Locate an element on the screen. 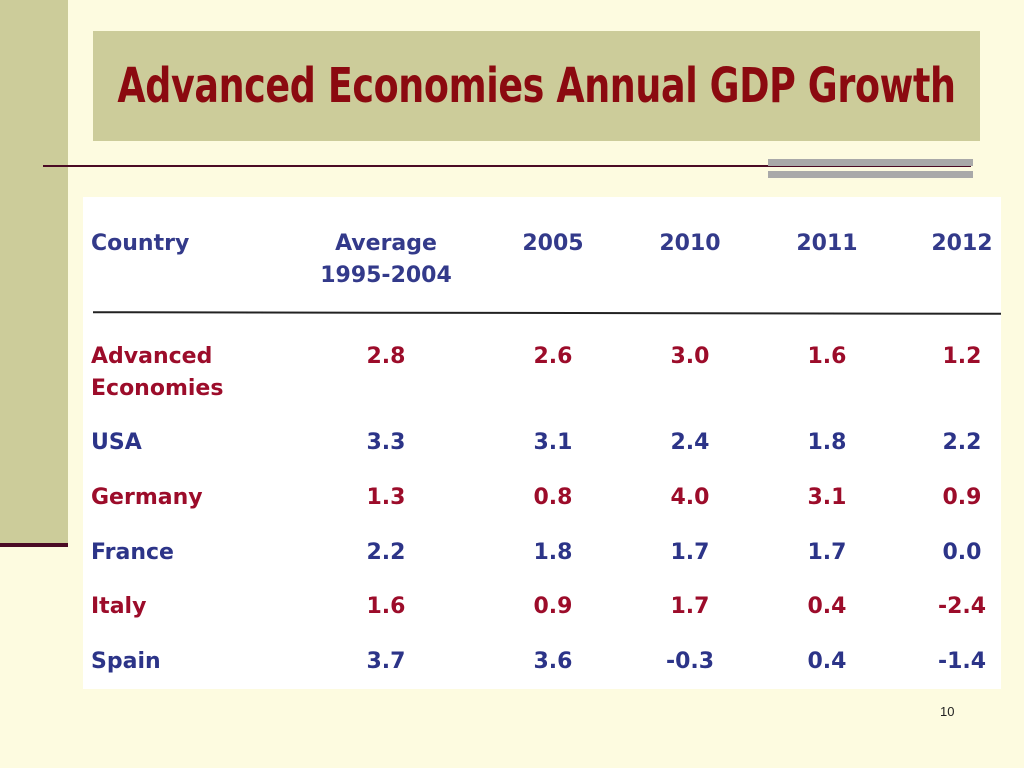 The height and width of the screenshot is (768, 1024). header-2012: 2012 is located at coordinates (962, 243).